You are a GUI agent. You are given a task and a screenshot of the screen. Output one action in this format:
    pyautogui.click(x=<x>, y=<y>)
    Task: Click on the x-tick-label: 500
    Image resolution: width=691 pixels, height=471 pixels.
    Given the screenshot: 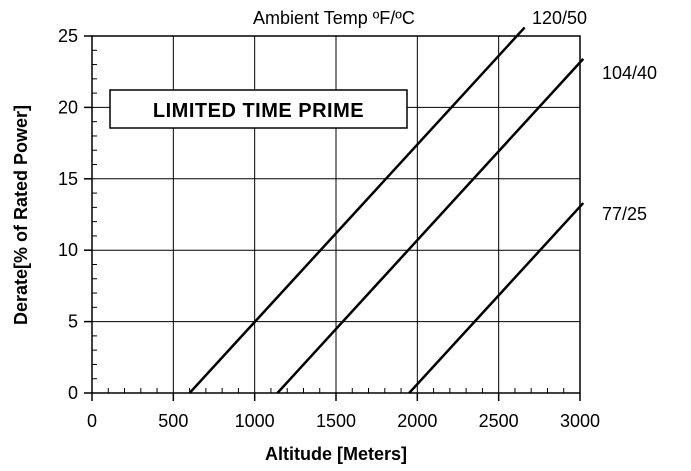 What is the action you would take?
    pyautogui.click(x=173, y=421)
    